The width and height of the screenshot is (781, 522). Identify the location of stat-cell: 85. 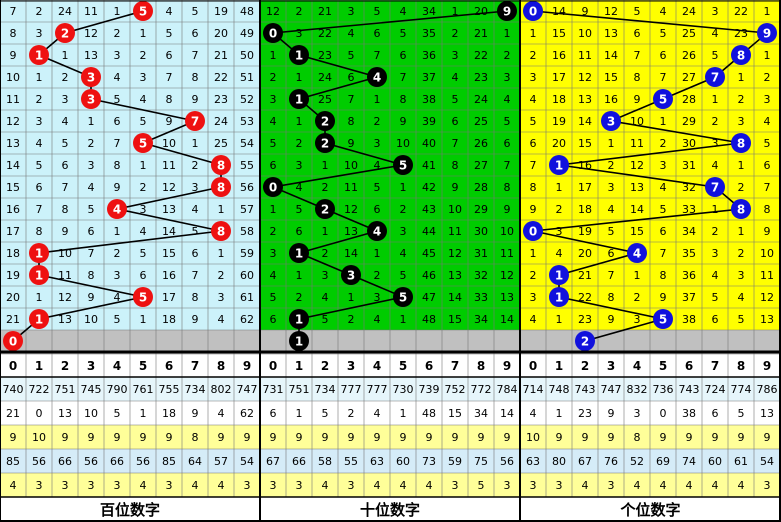
(13, 461).